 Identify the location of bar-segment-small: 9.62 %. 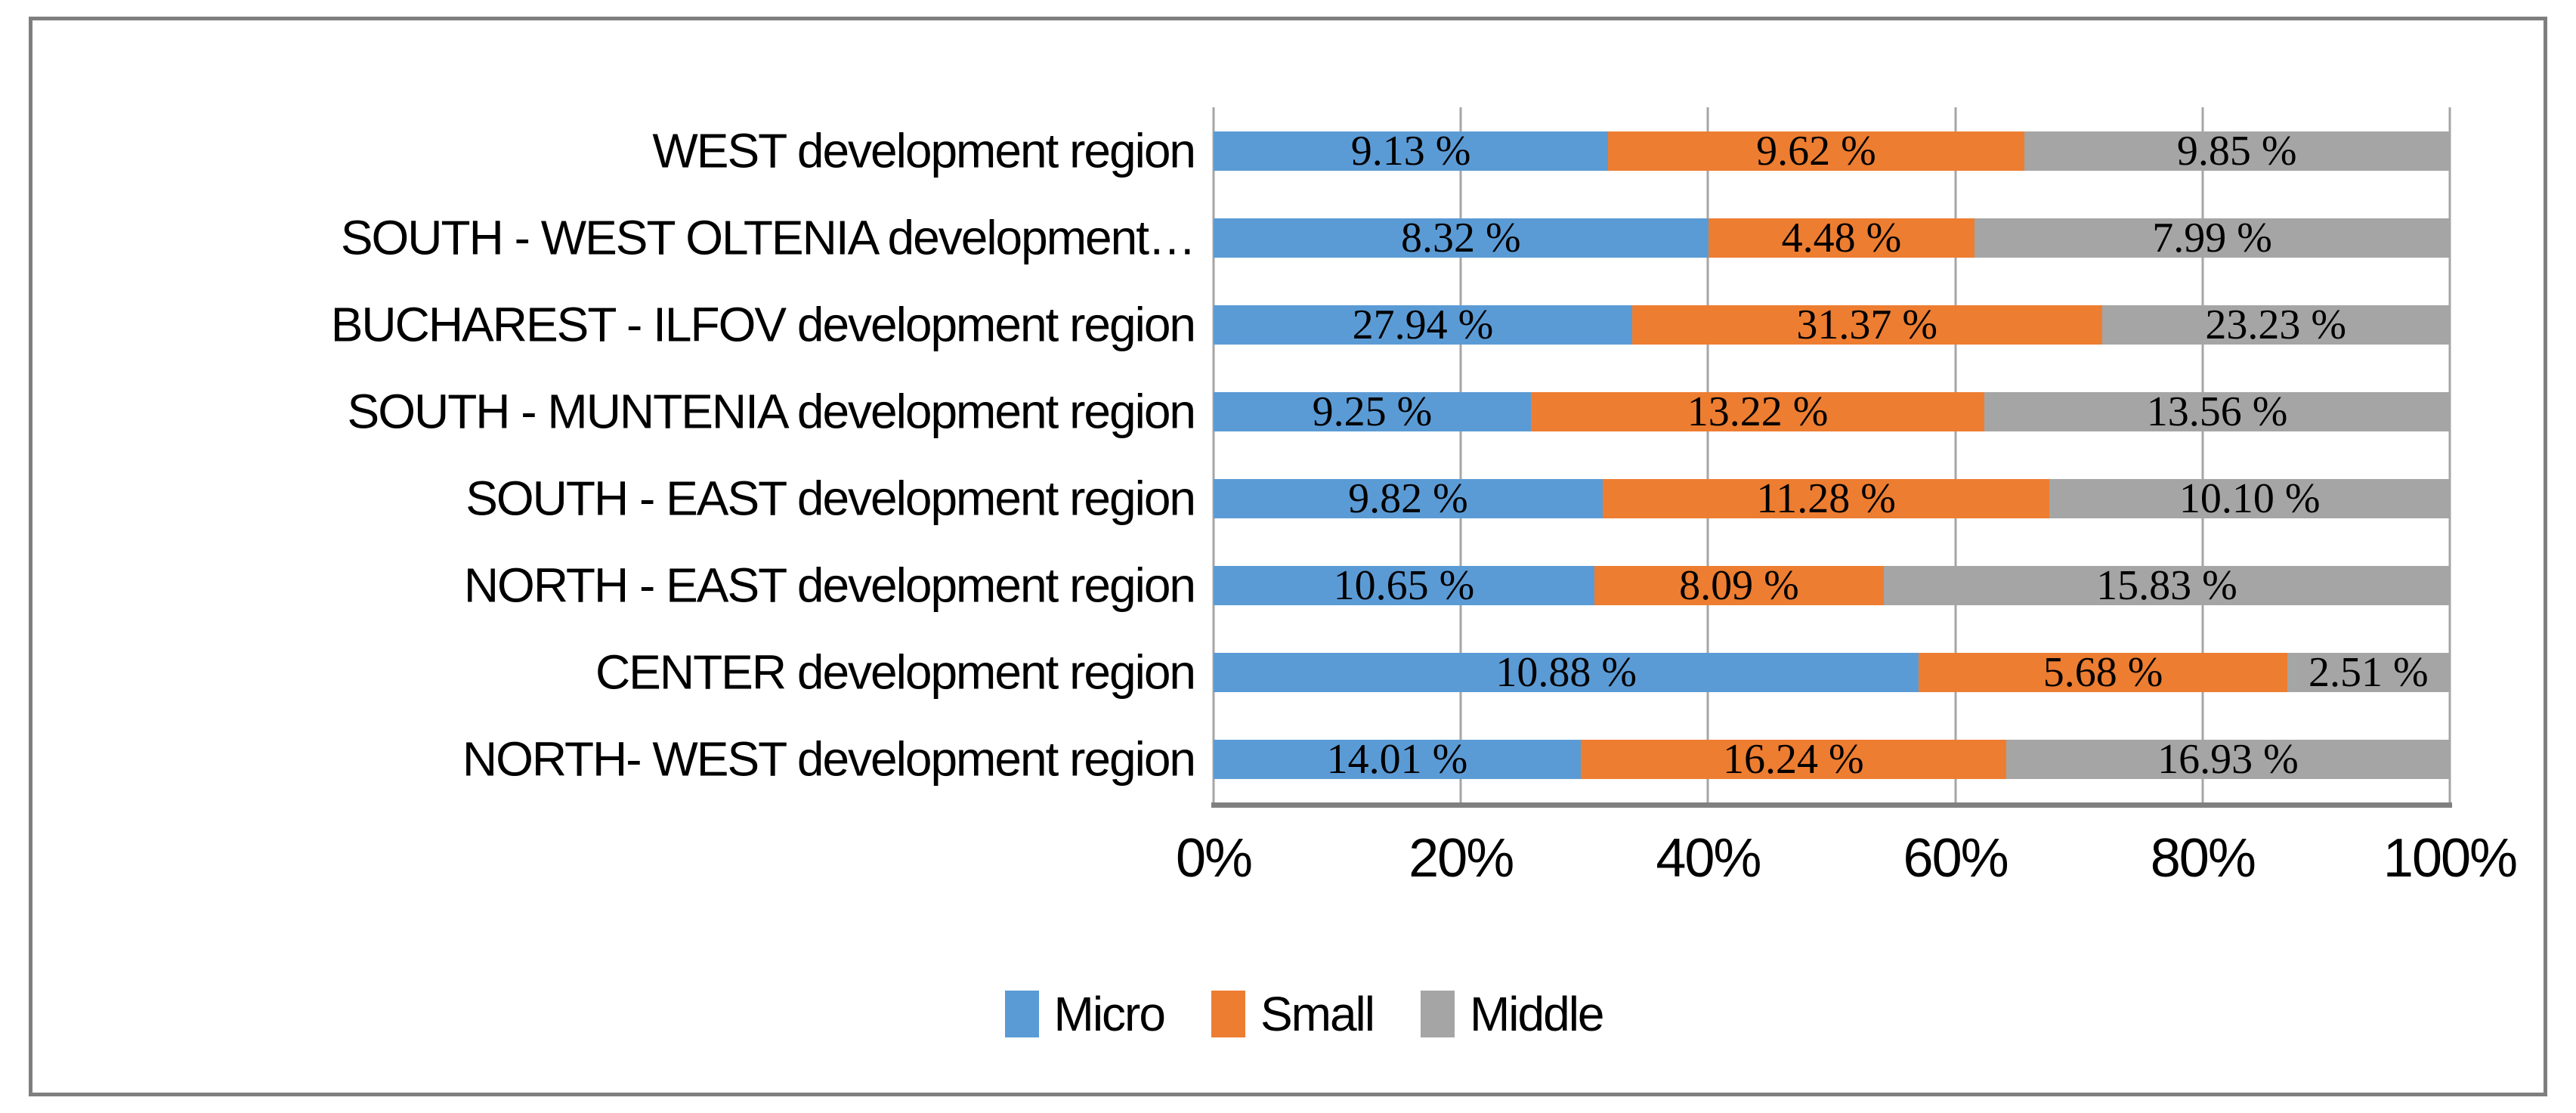
(1816, 151).